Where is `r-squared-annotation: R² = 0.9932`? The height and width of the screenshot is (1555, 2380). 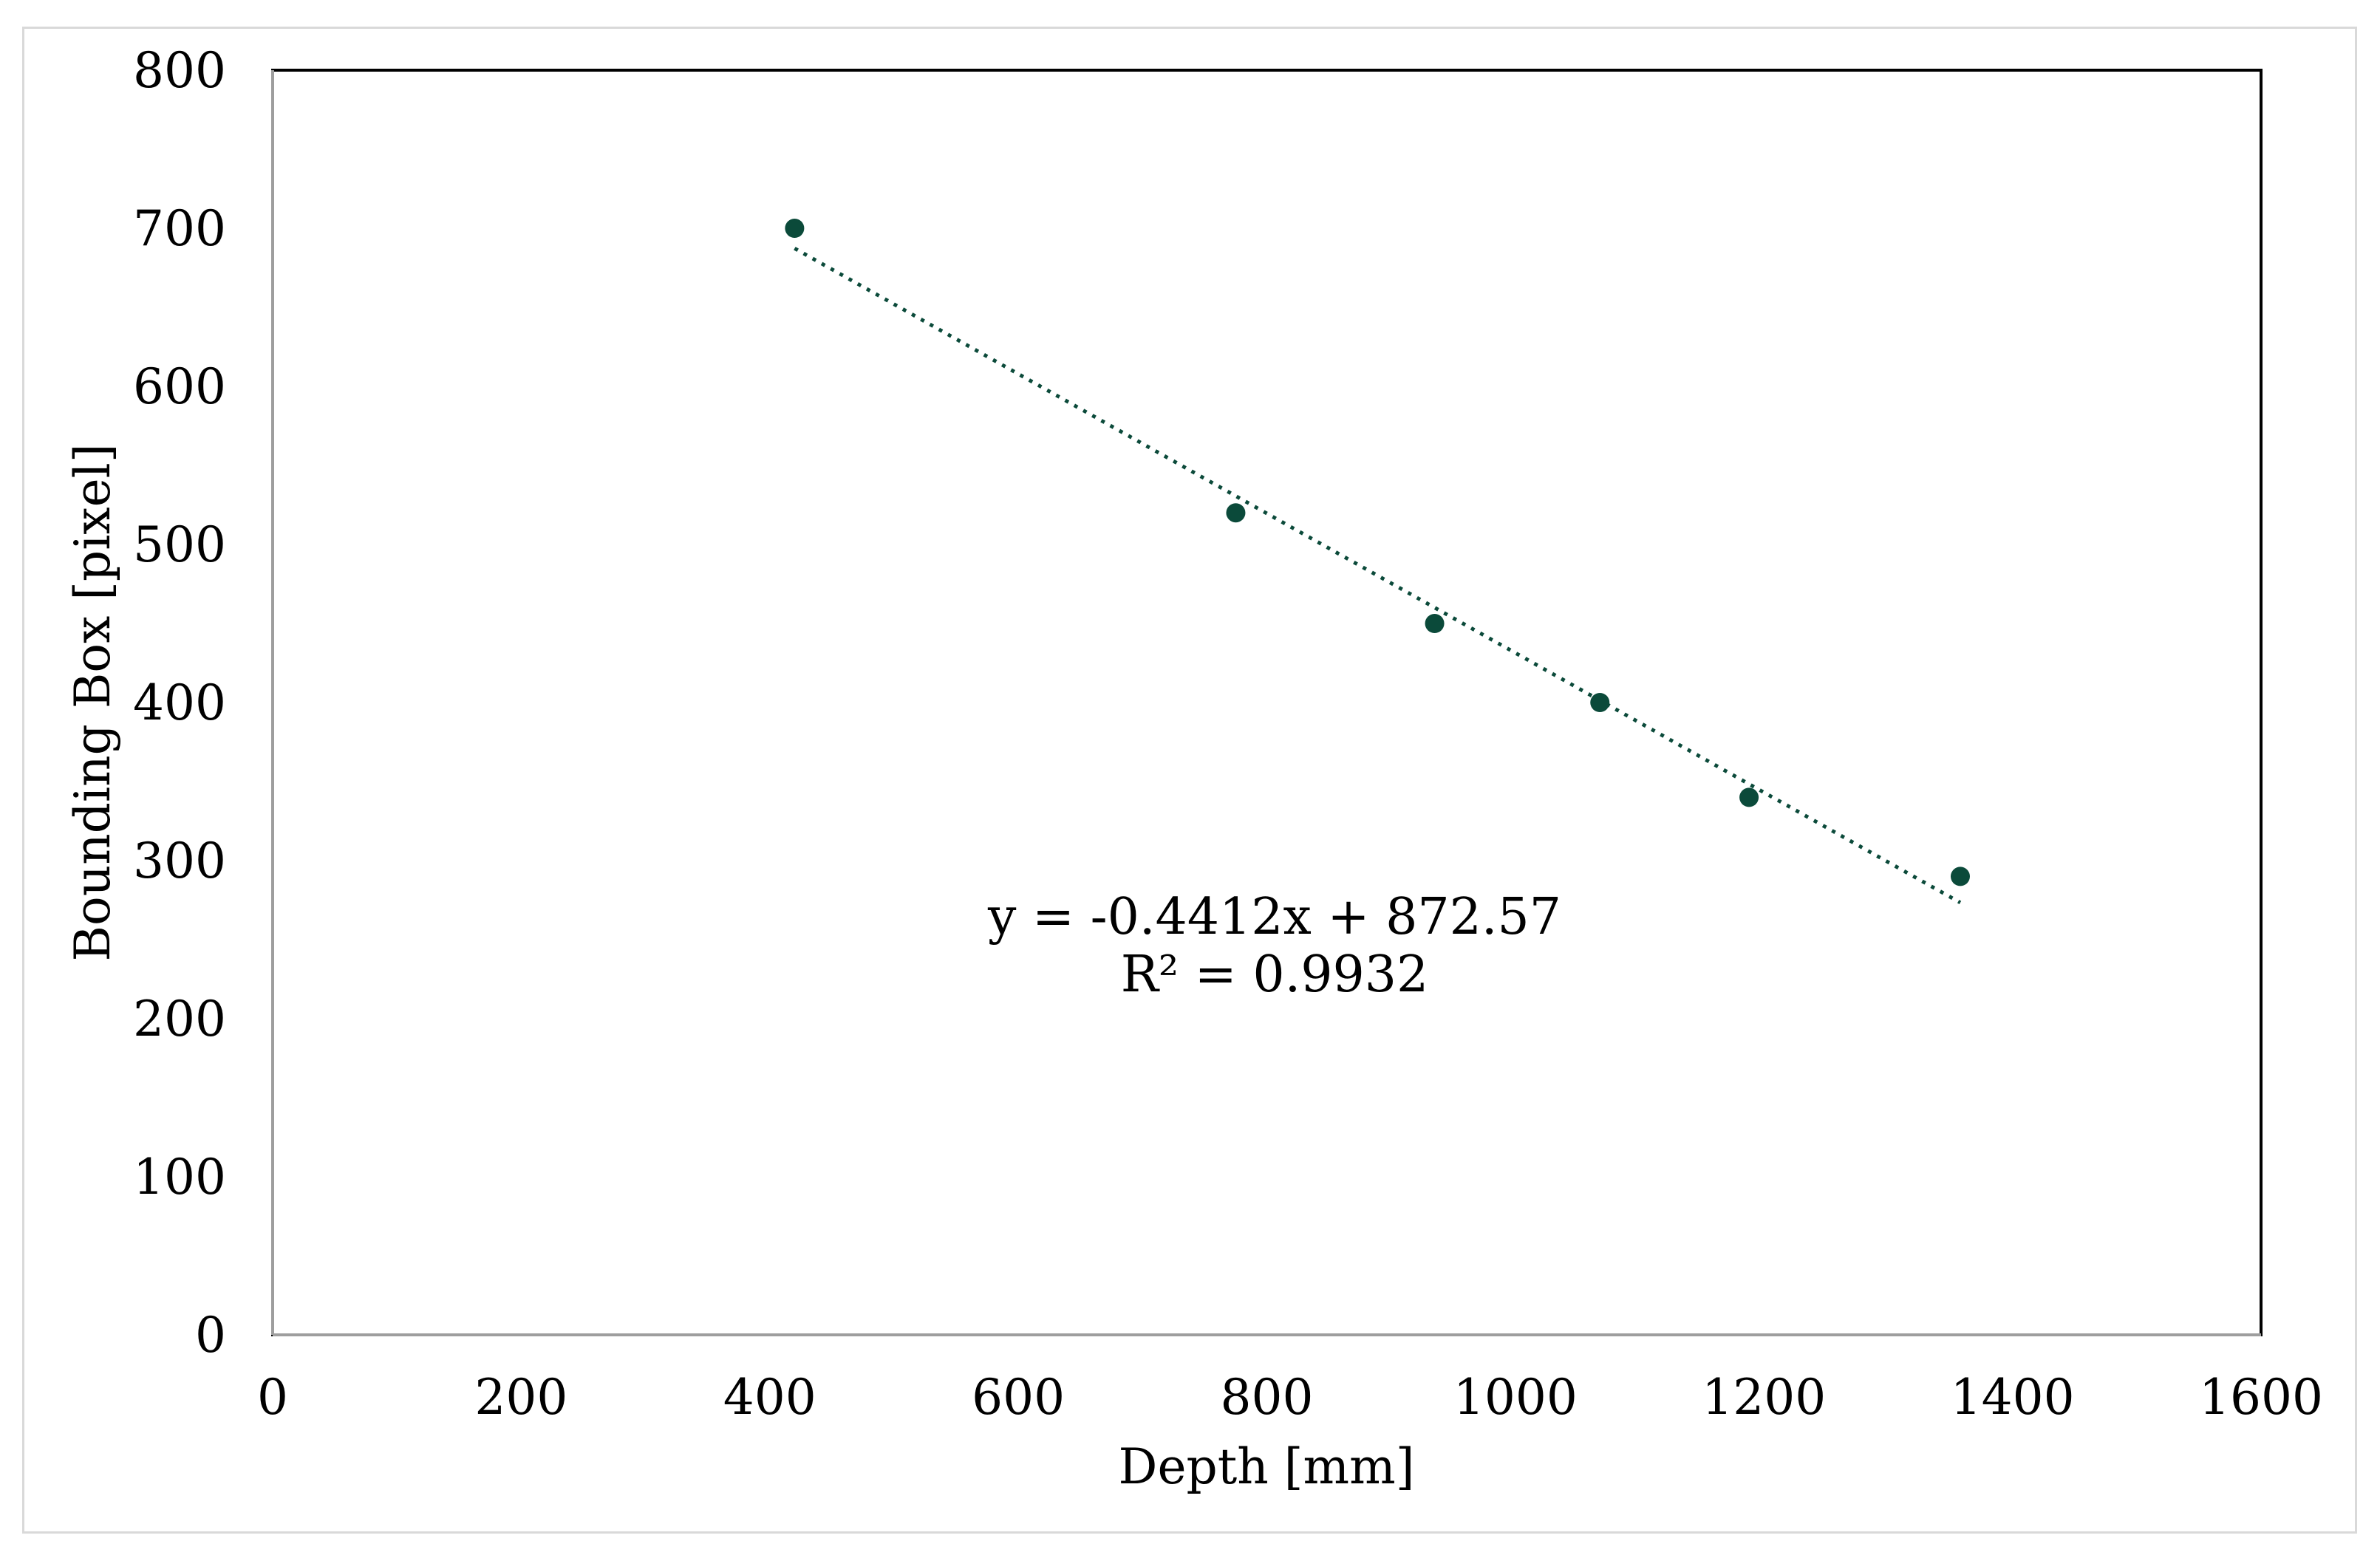 r-squared-annotation: R² = 0.9932 is located at coordinates (1275, 975).